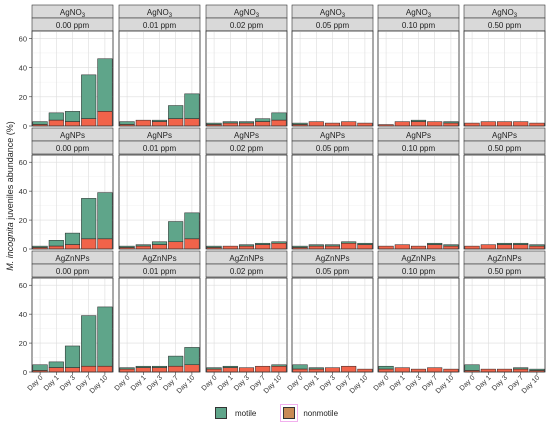  I want to click on row-strip-label: AgZnNPs, so click(246, 258).